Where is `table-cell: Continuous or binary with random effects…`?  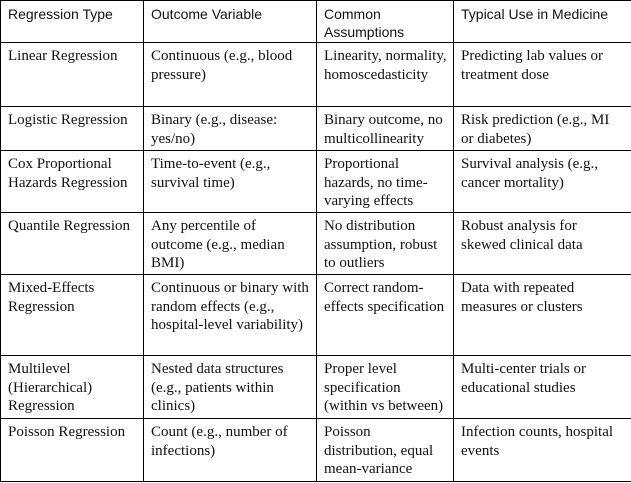 table-cell: Continuous or binary with random effects… is located at coordinates (230, 315).